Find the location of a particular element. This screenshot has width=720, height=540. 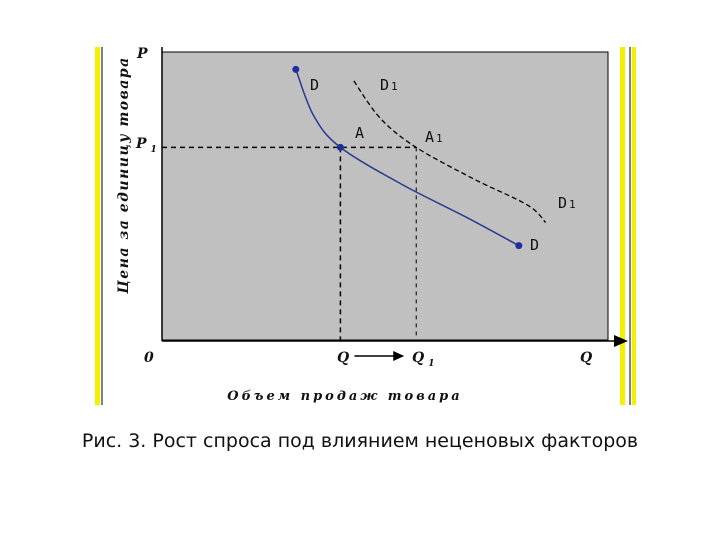

x-axis-title: Объем продаж товара is located at coordinates (344, 396).